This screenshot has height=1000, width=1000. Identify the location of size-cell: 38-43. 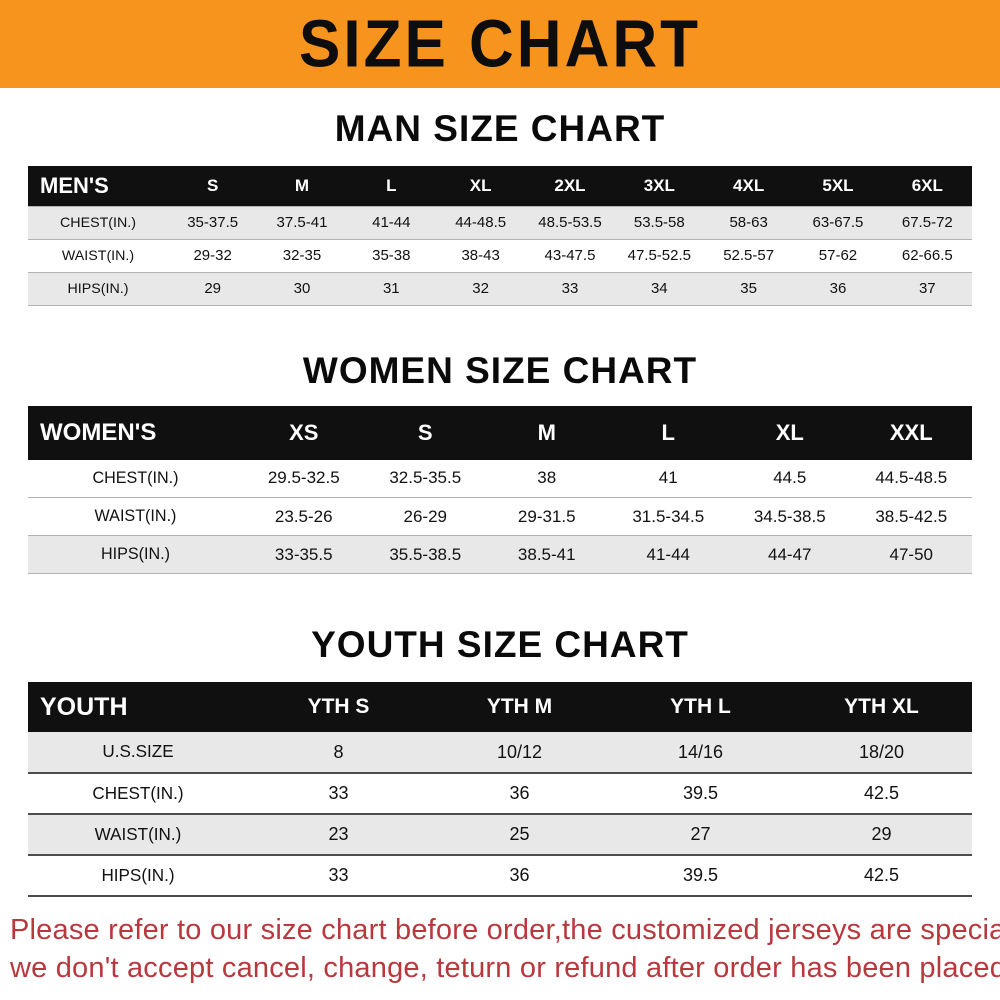
(480, 255).